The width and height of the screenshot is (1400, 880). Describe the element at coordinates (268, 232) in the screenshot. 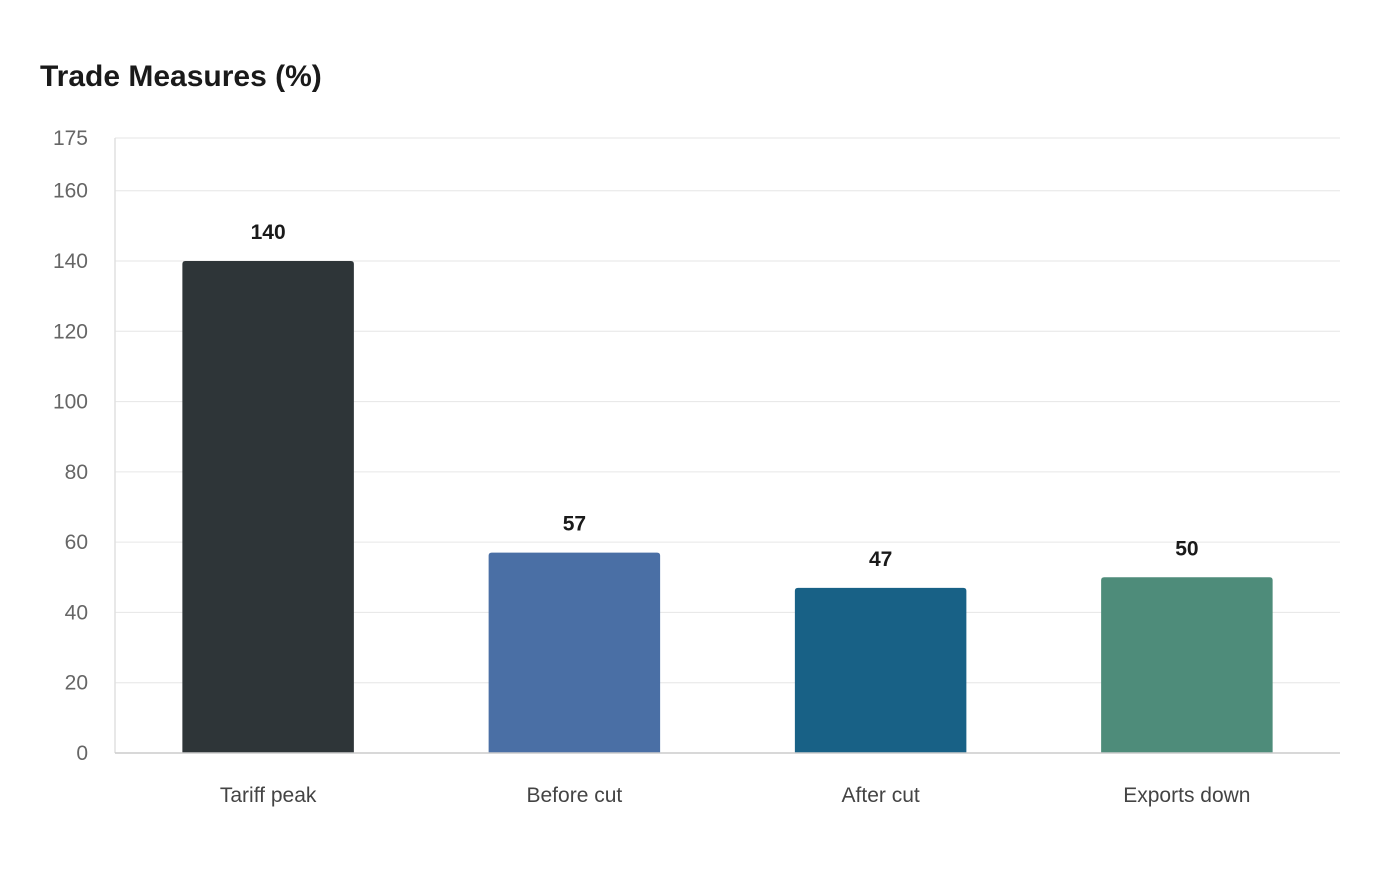

I see `bar-value-label: 140` at that location.